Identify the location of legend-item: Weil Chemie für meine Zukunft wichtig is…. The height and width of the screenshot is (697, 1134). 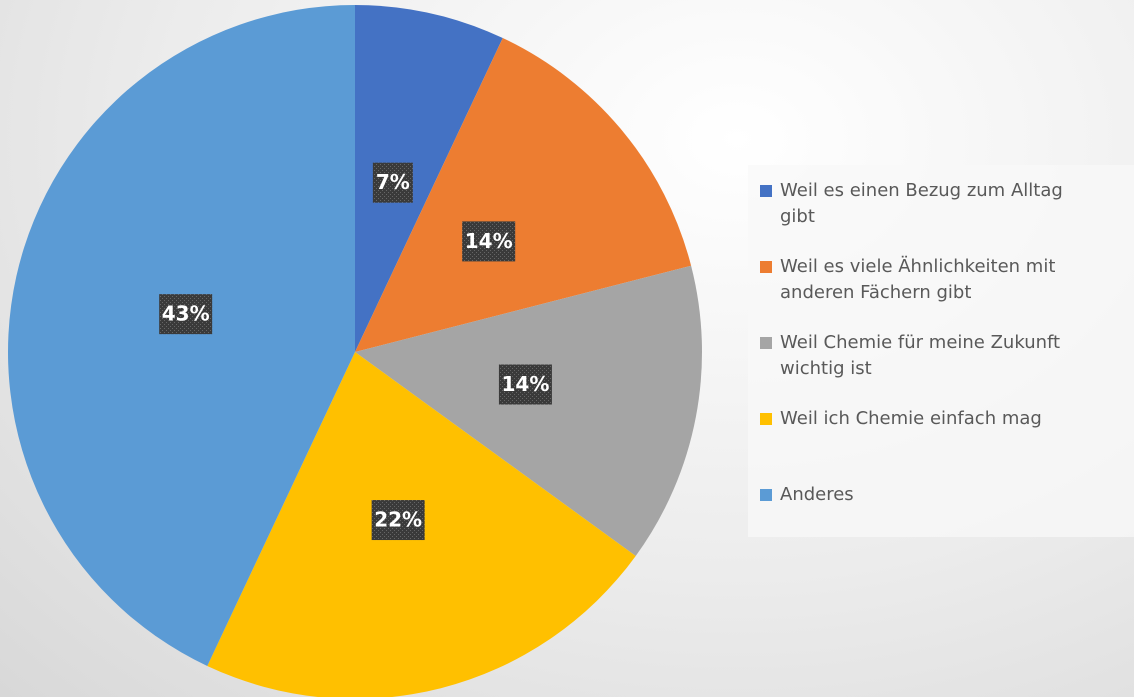
(930, 356).